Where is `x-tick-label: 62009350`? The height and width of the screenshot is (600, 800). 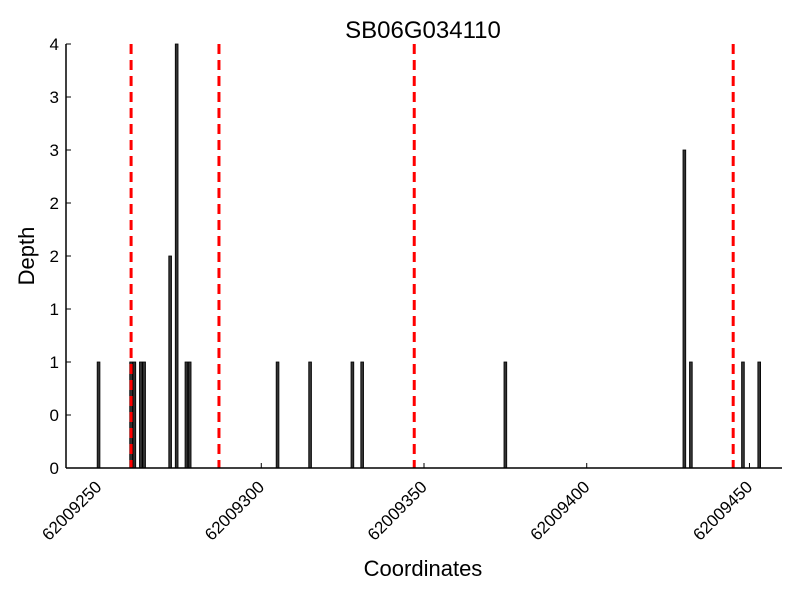 x-tick-label: 62009350 is located at coordinates (397, 510).